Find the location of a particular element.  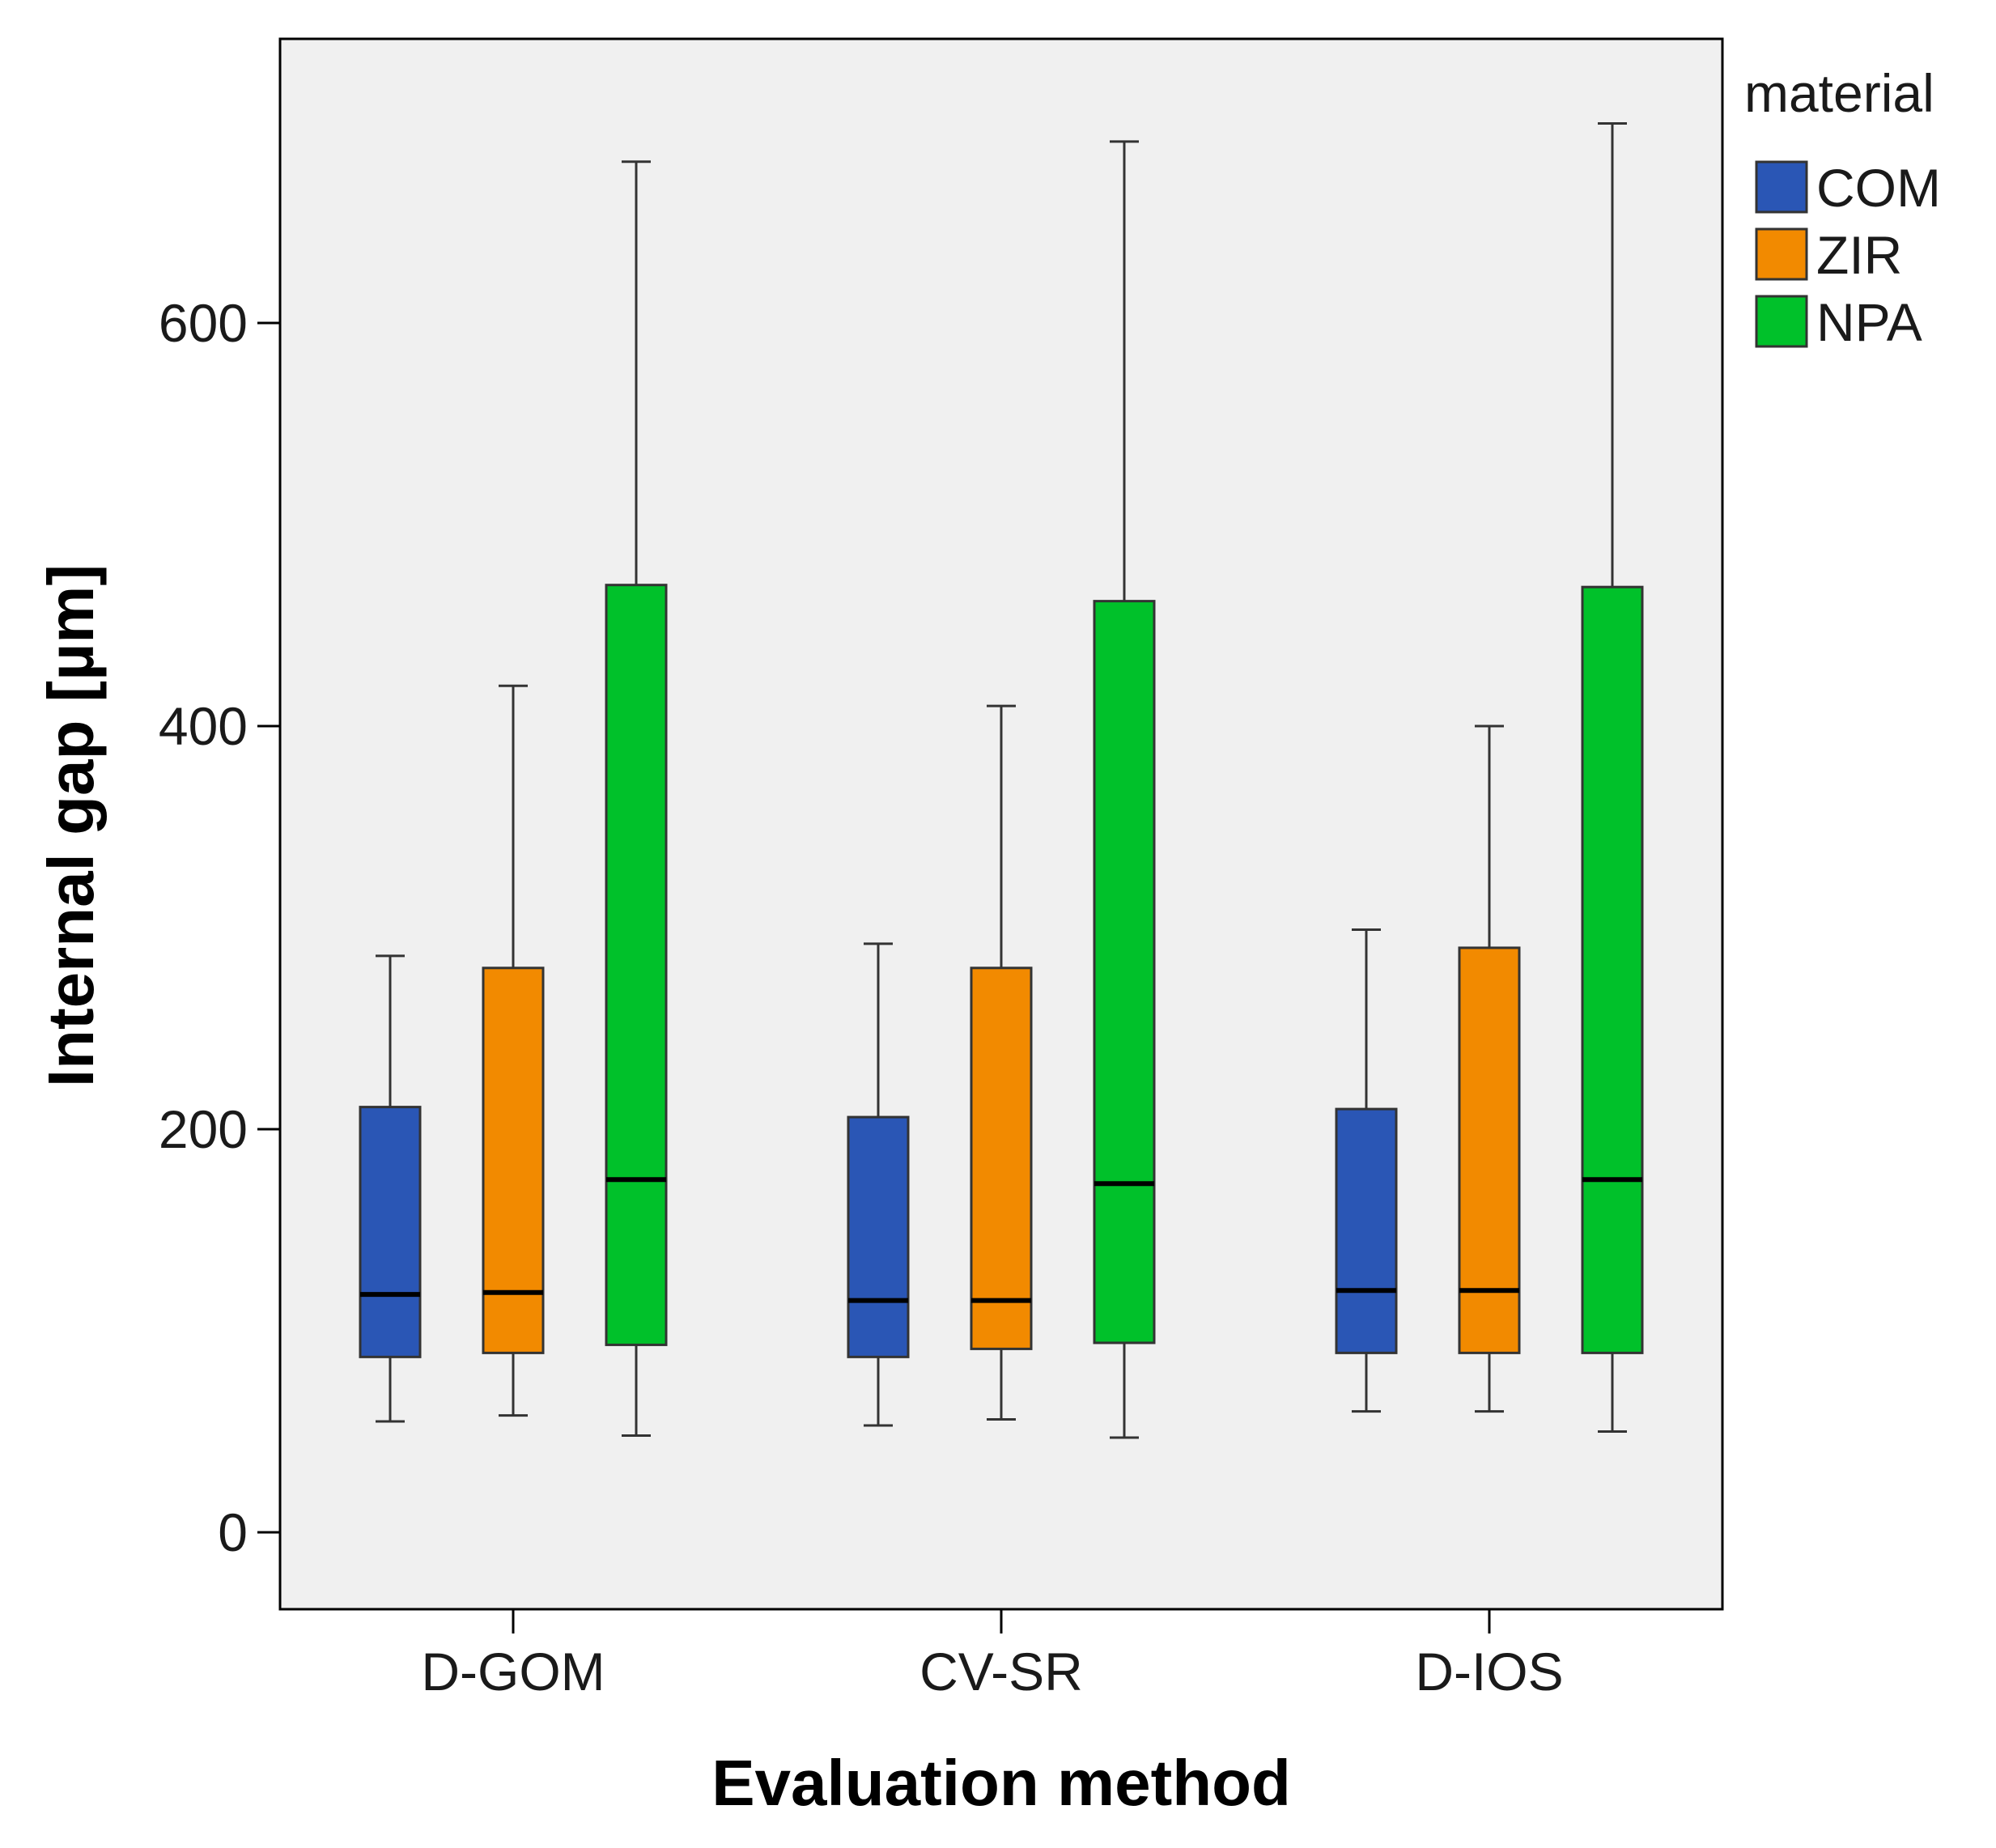

box-zir-d-gom is located at coordinates (513, 1050).